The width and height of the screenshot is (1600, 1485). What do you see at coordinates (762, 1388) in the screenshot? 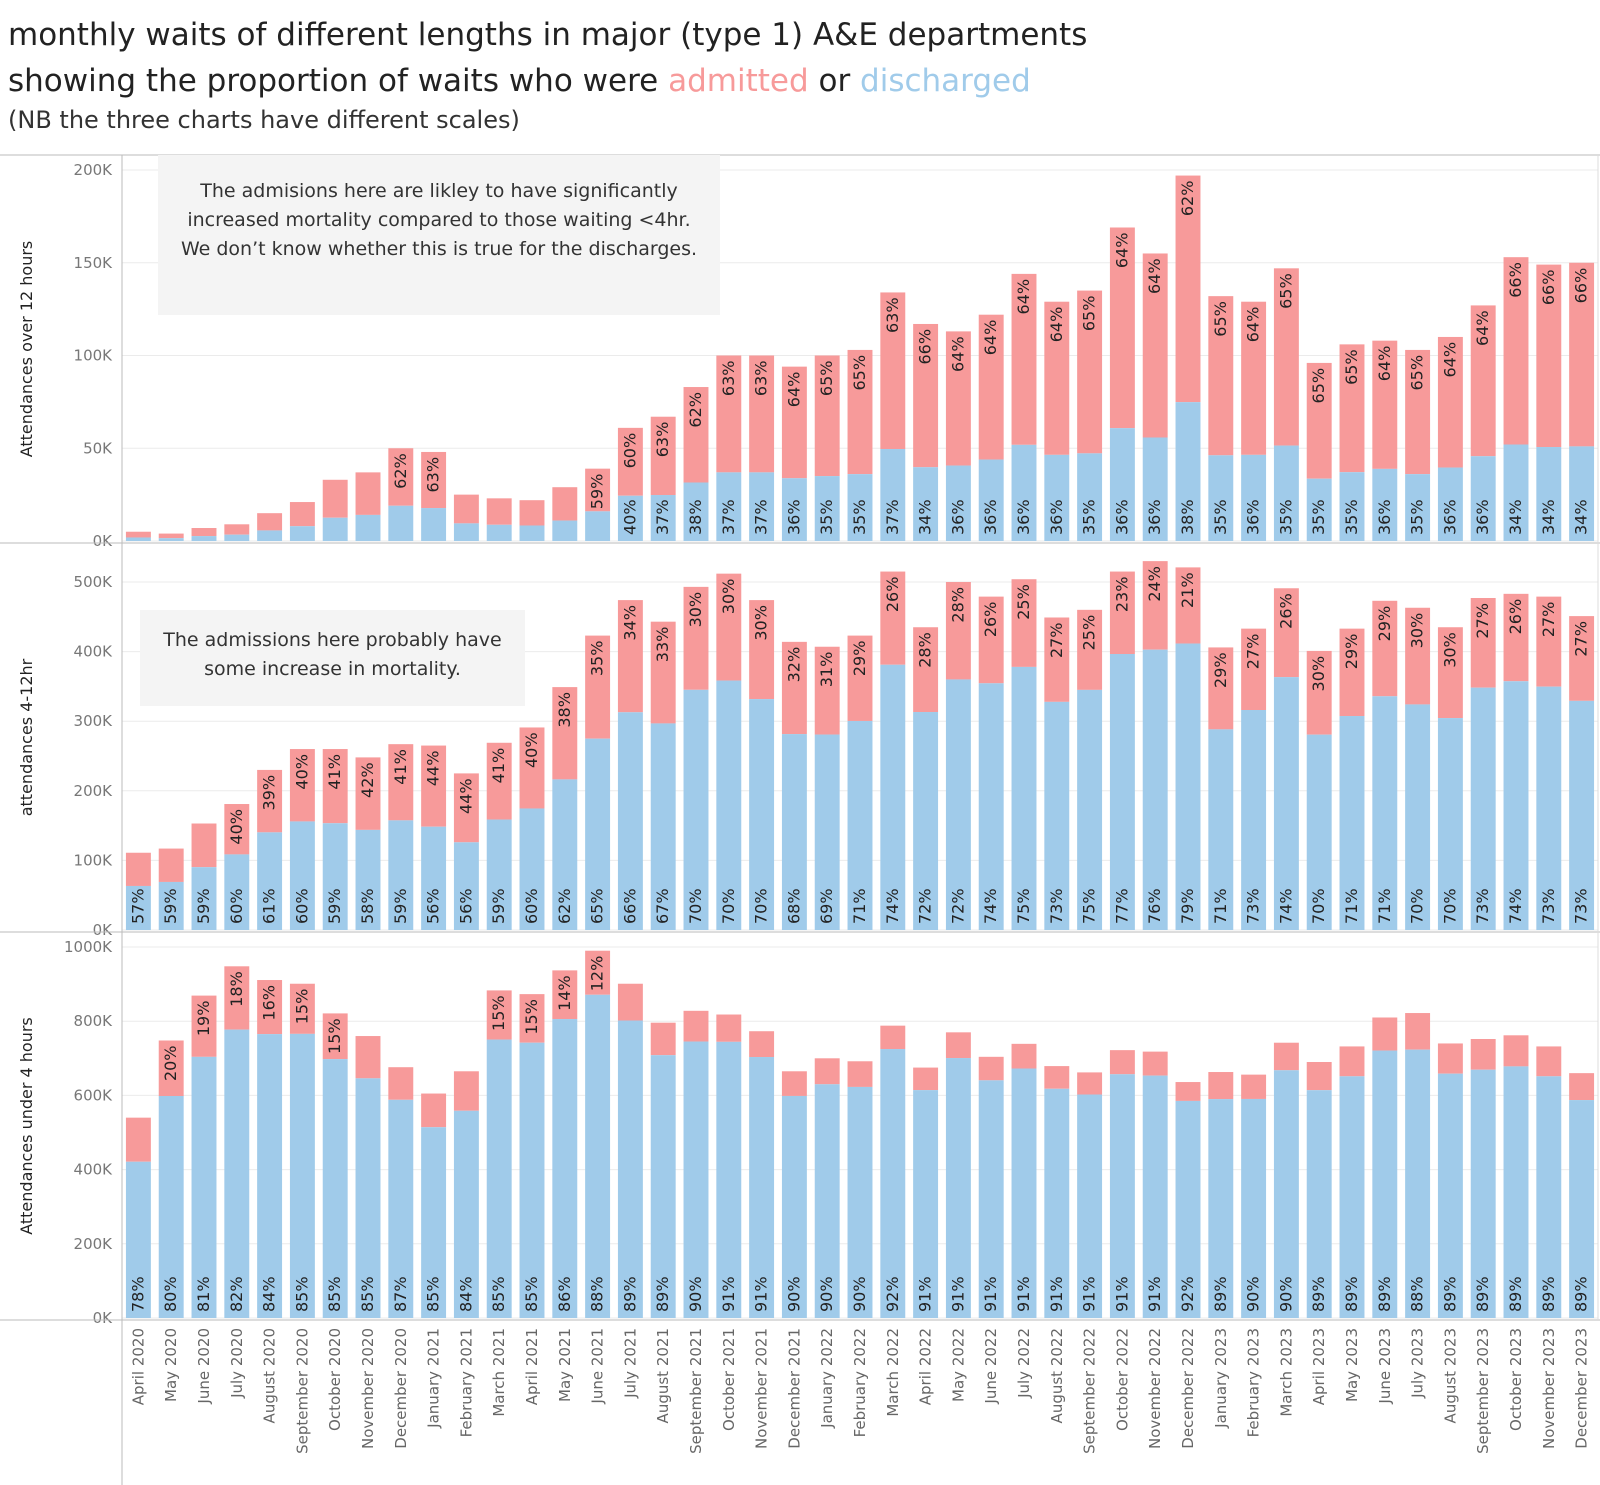
I see `x-tick-label: November 2021` at bounding box center [762, 1388].